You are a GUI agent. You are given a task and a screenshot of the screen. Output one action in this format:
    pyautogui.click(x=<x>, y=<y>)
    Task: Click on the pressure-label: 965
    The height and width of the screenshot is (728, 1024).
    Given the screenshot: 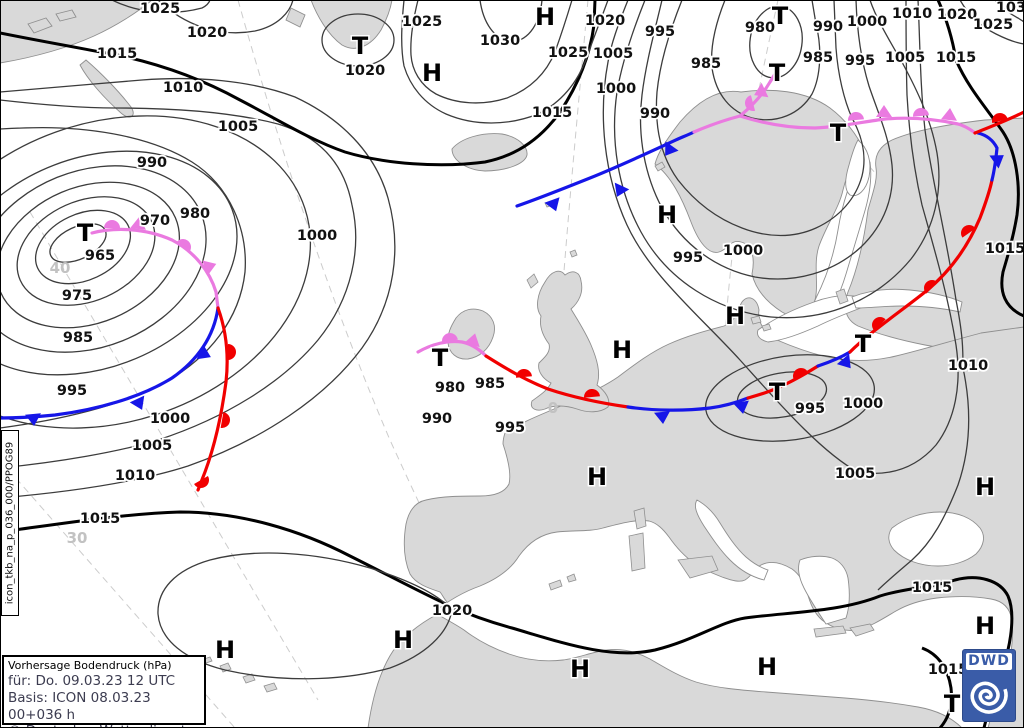 What is the action you would take?
    pyautogui.click(x=100, y=256)
    